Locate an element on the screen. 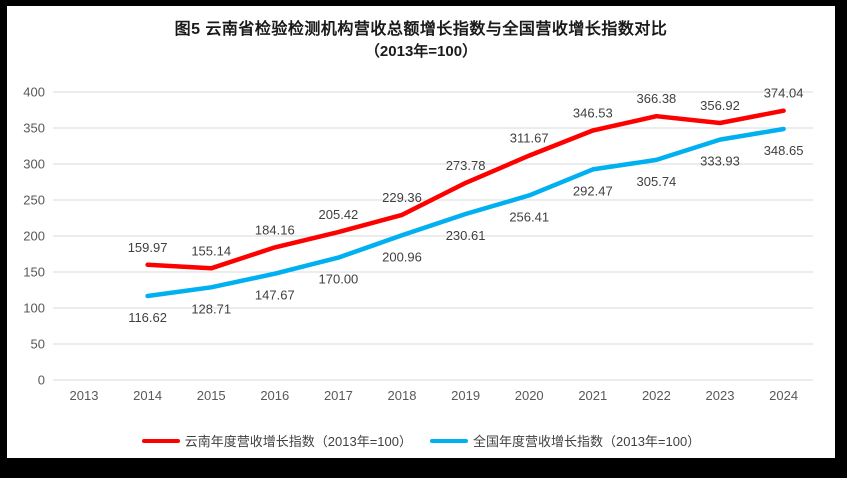  data-label: 200.96 is located at coordinates (402, 256).